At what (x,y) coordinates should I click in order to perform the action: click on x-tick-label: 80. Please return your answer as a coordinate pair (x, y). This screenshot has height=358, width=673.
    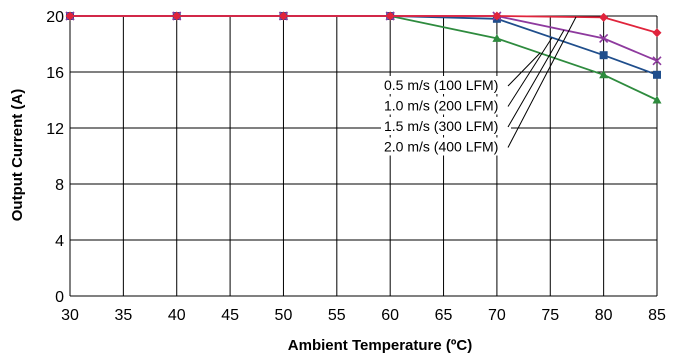
    Looking at the image, I should click on (604, 315).